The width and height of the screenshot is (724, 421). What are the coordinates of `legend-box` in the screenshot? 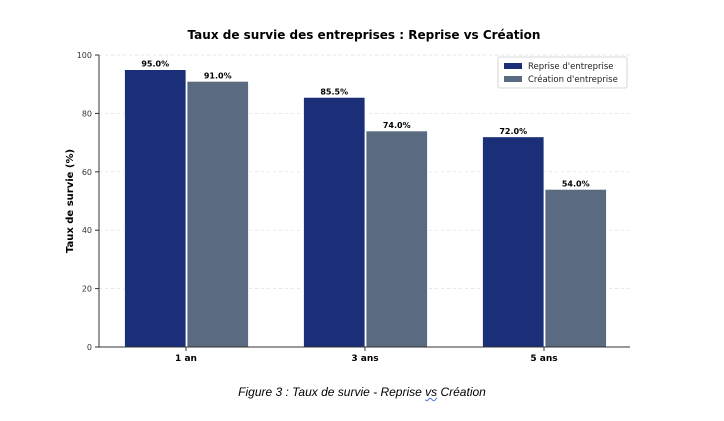 It's located at (562, 72).